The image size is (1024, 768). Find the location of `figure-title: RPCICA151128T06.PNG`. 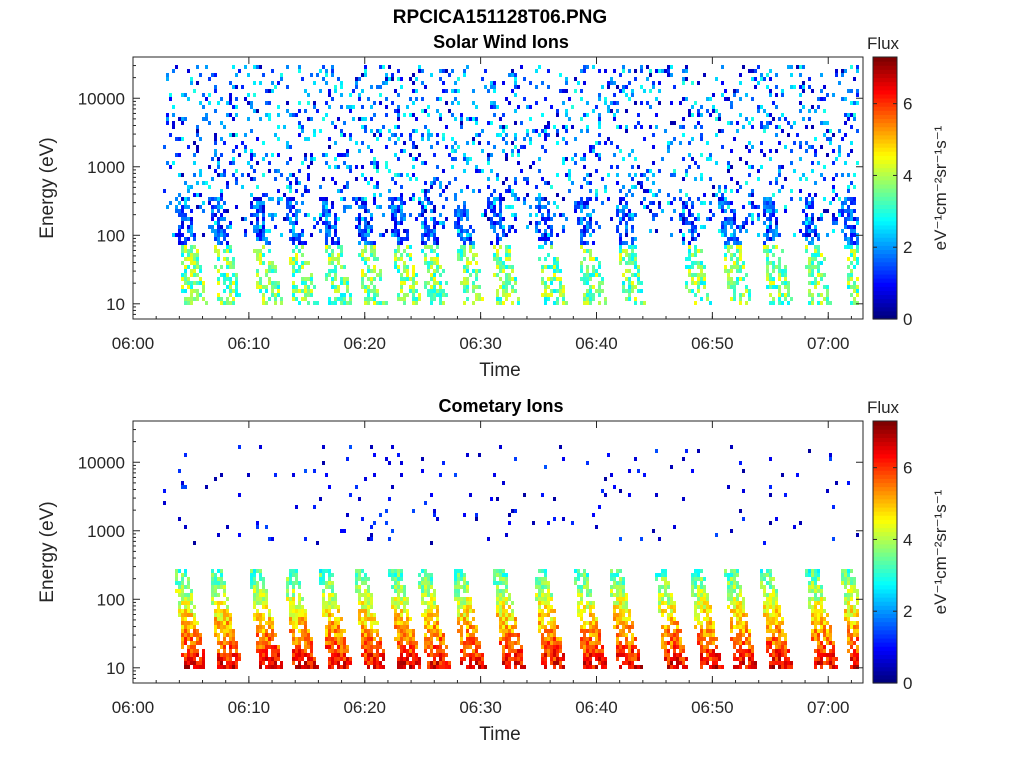

figure-title: RPCICA151128T06.PNG is located at coordinates (500, 17).